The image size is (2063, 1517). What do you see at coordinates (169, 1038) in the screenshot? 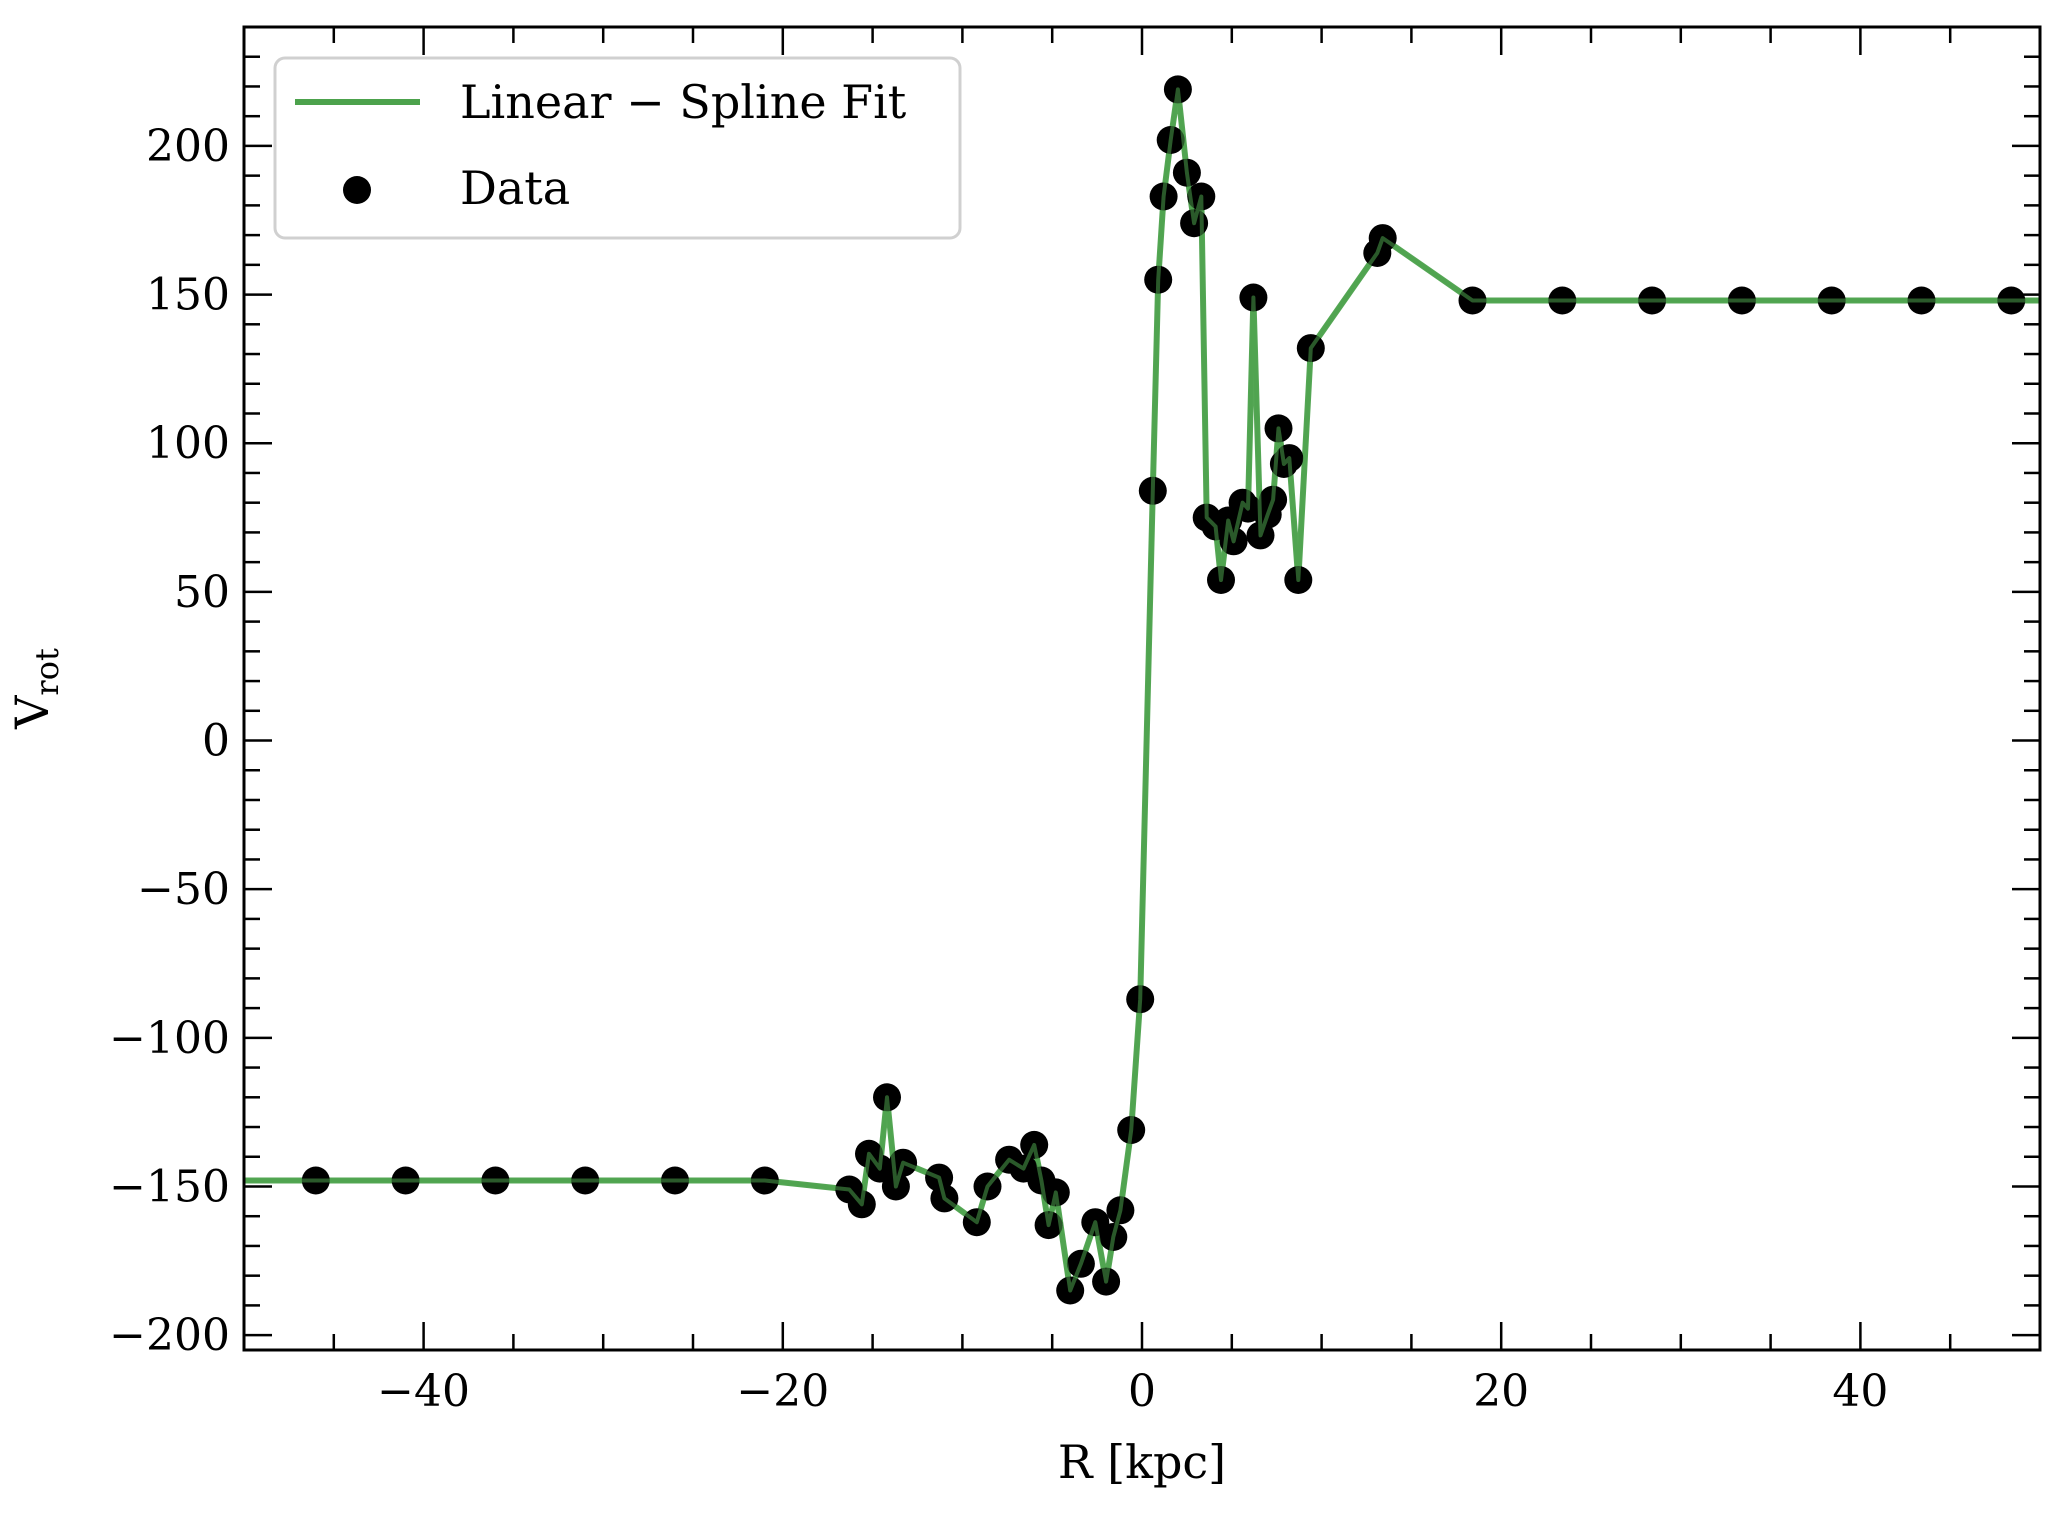
I see `y-tick-label: −100` at bounding box center [169, 1038].